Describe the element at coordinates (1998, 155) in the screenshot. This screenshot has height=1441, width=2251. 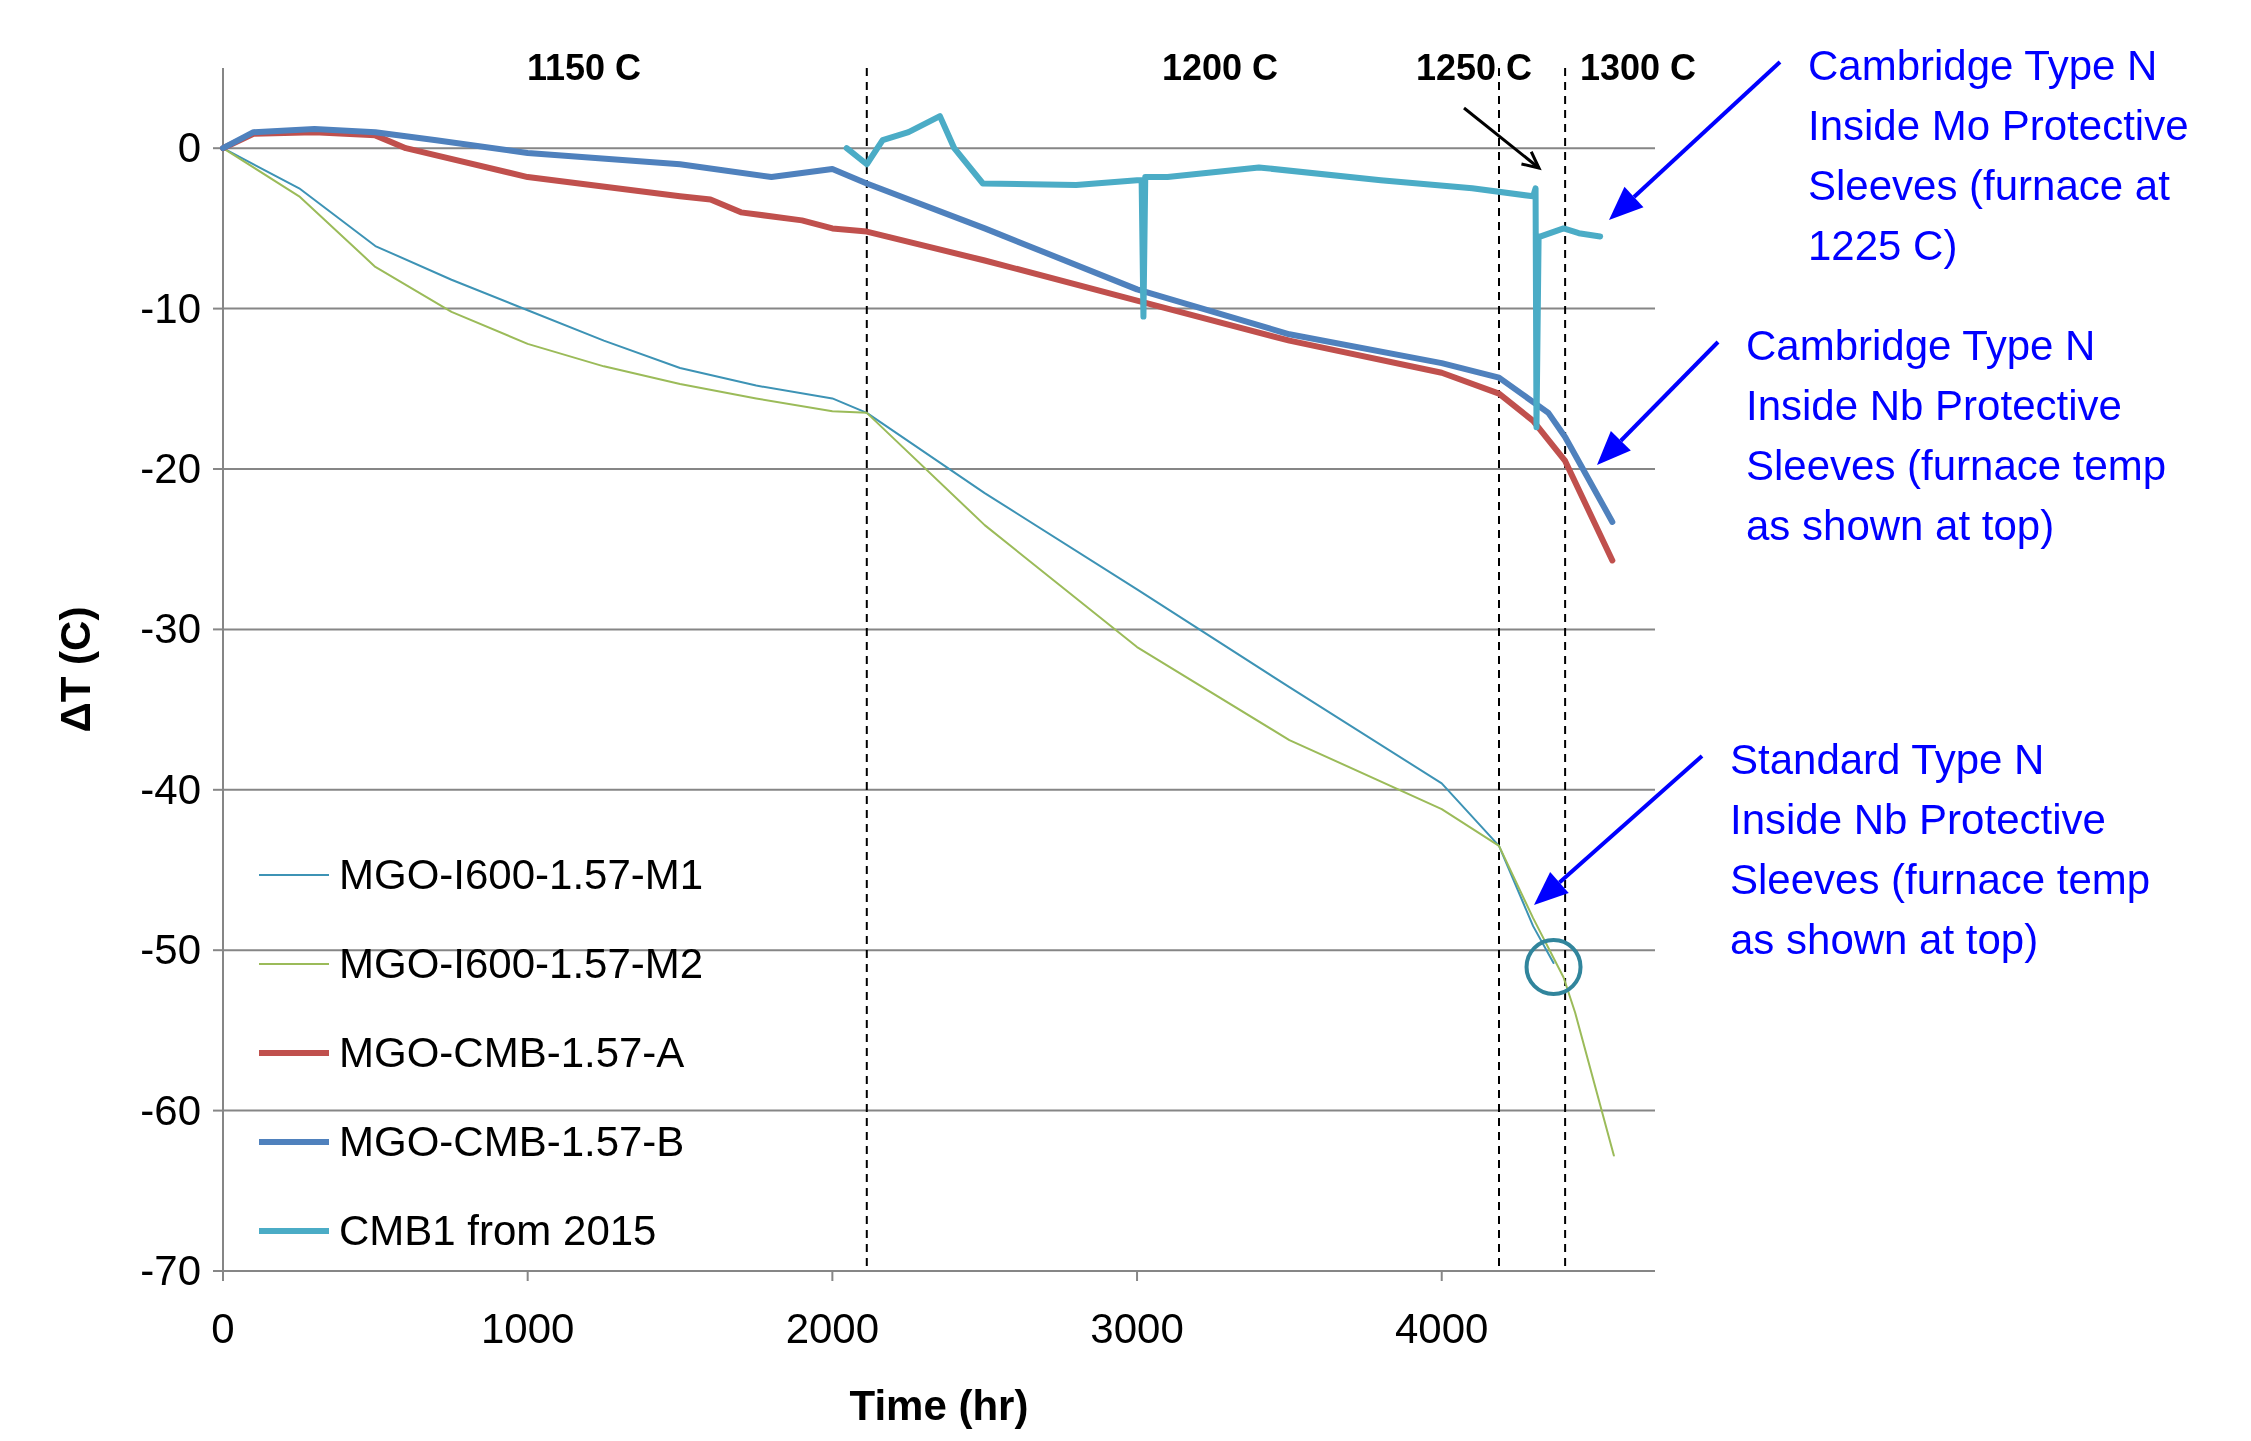
I see `text: Cambridge Type N Inside Mo Protective Sleeves (furnace at 1225 C)` at that location.